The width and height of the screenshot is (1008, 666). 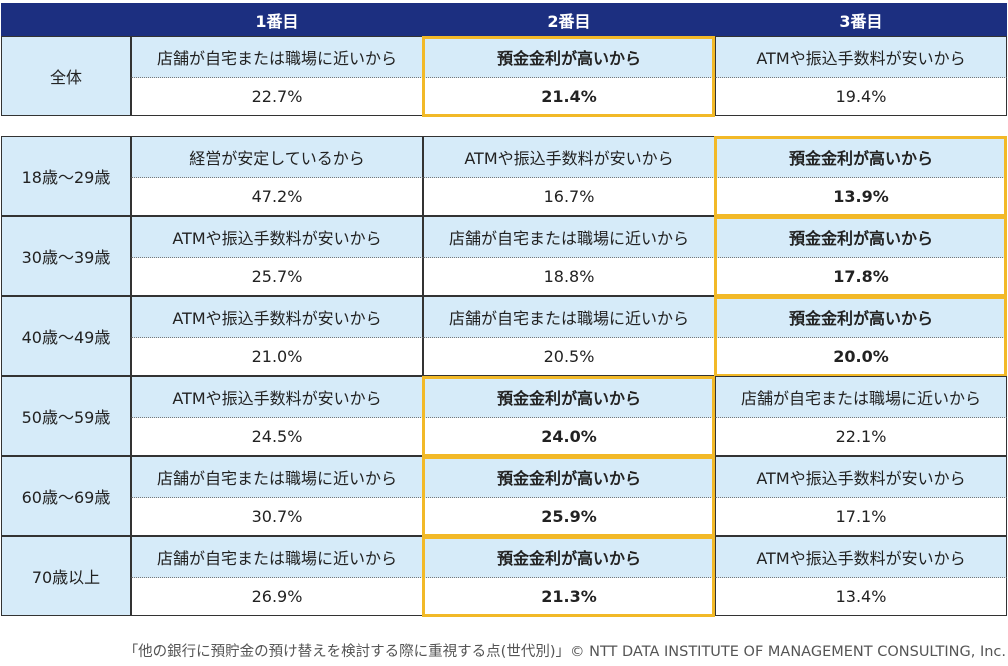 What do you see at coordinates (66, 176) in the screenshot?
I see `row-label: 18歳～29歳` at bounding box center [66, 176].